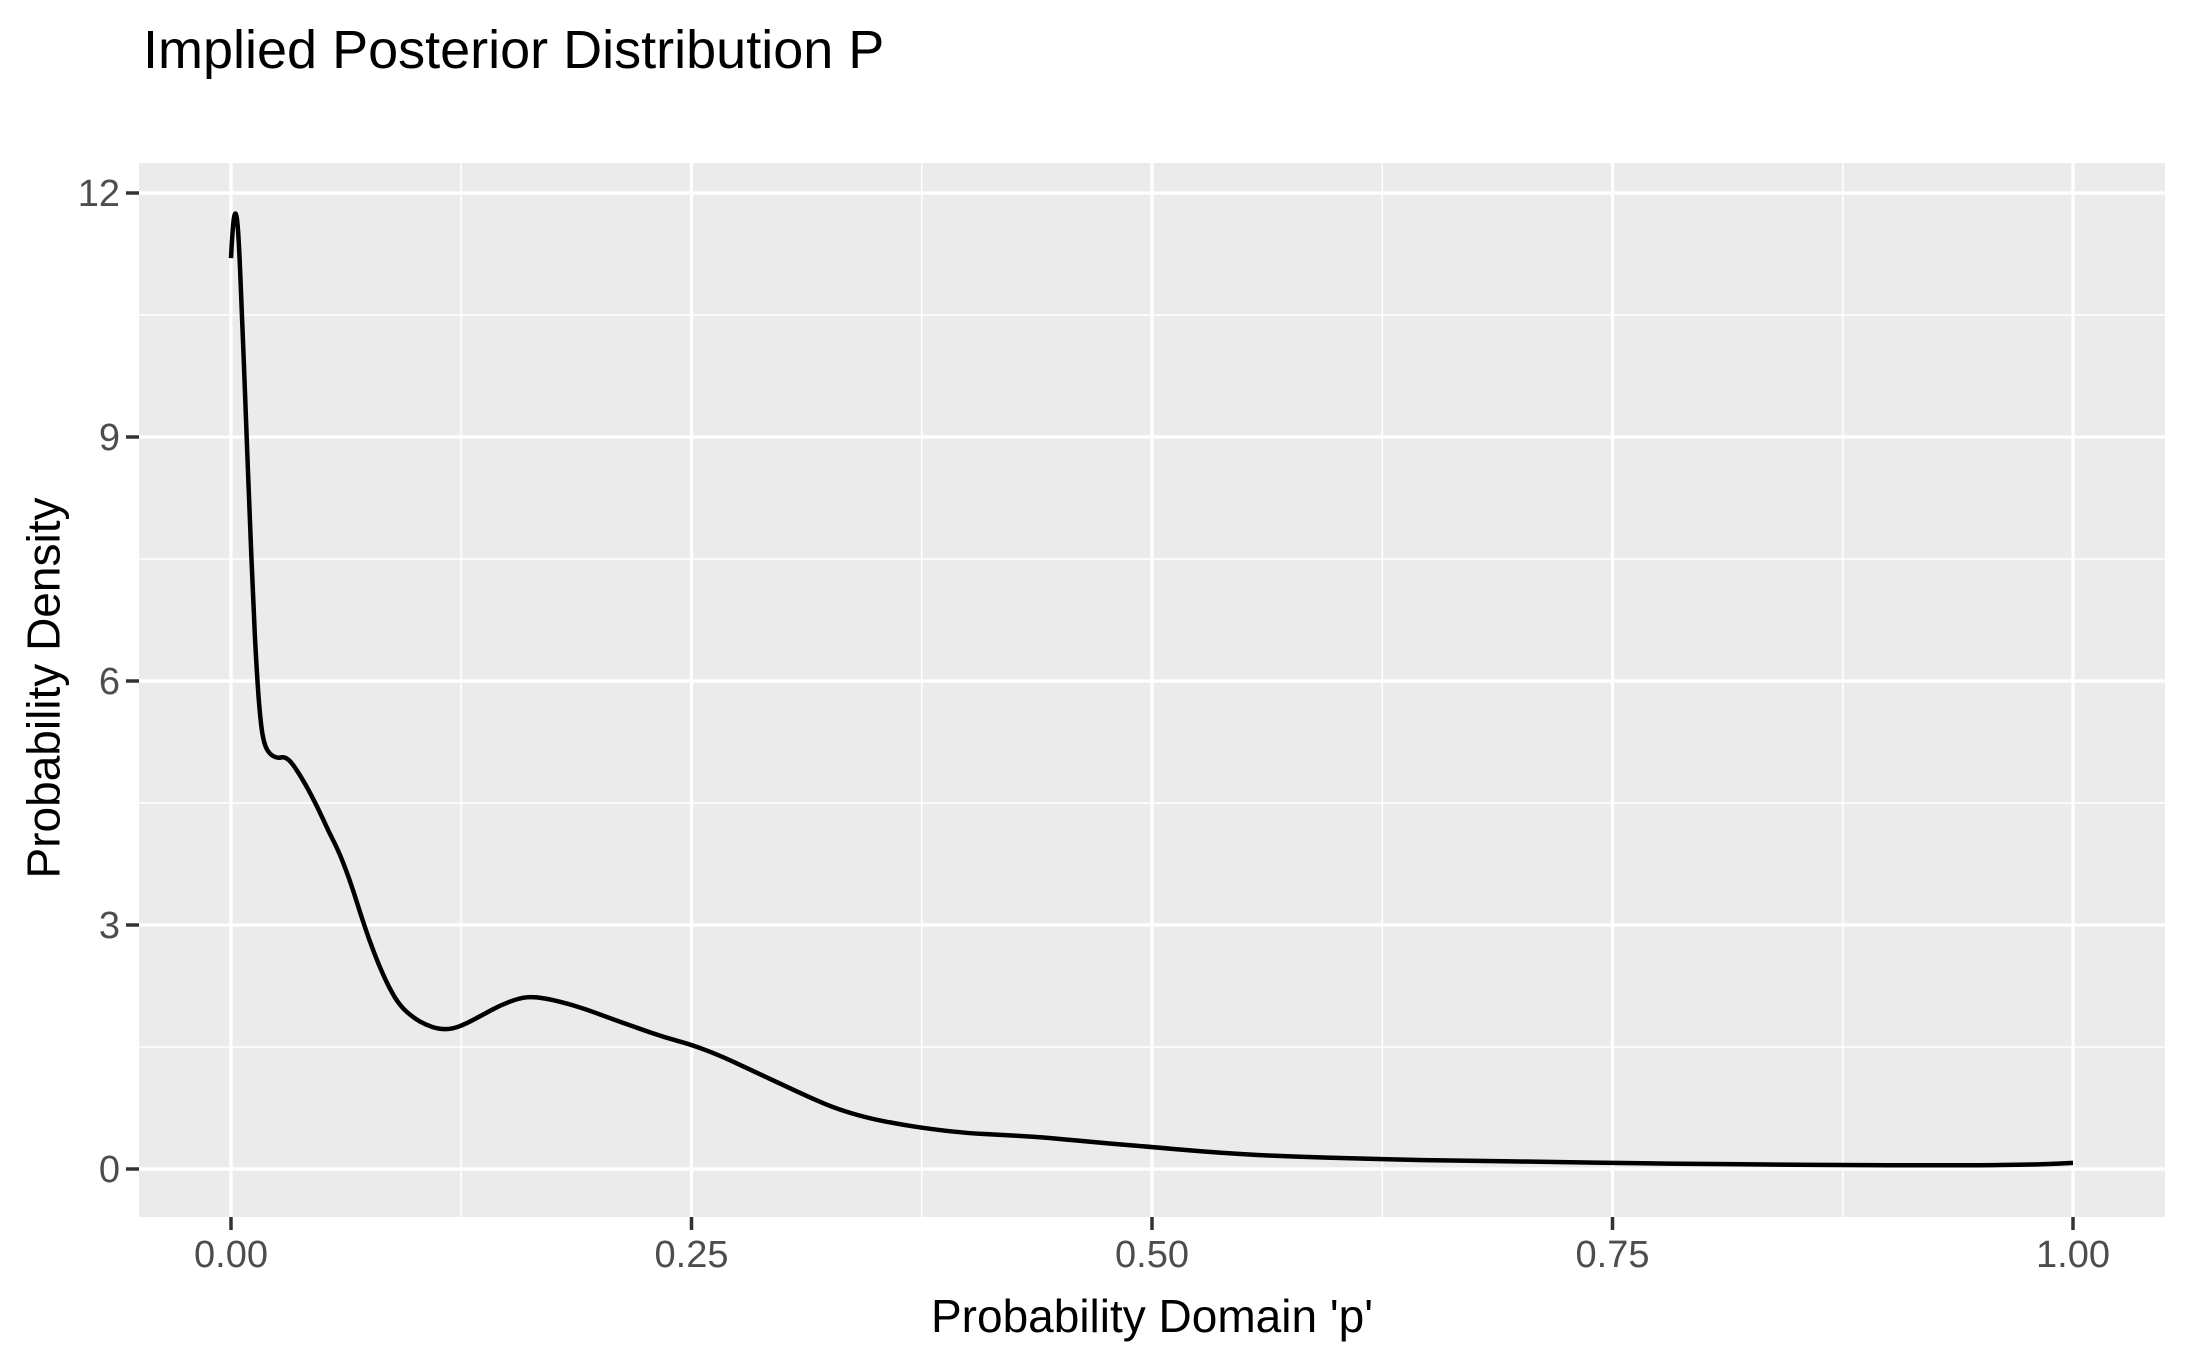 The width and height of the screenshot is (2187, 1350). What do you see at coordinates (109, 438) in the screenshot?
I see `y-tick-label: 9` at bounding box center [109, 438].